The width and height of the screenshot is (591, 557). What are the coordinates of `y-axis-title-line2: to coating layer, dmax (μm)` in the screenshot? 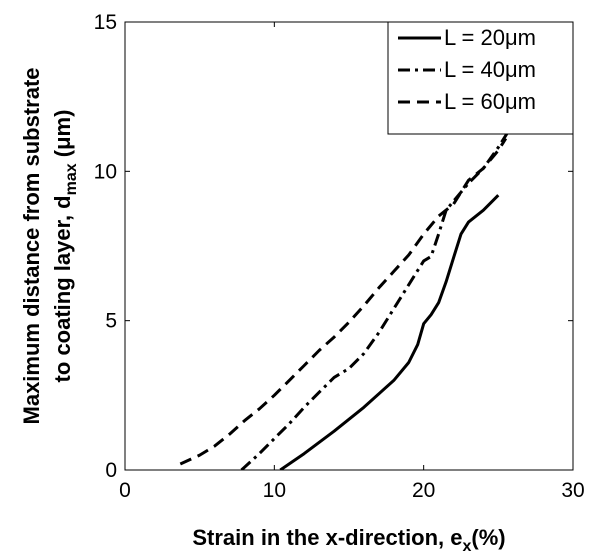 It's located at (65, 246).